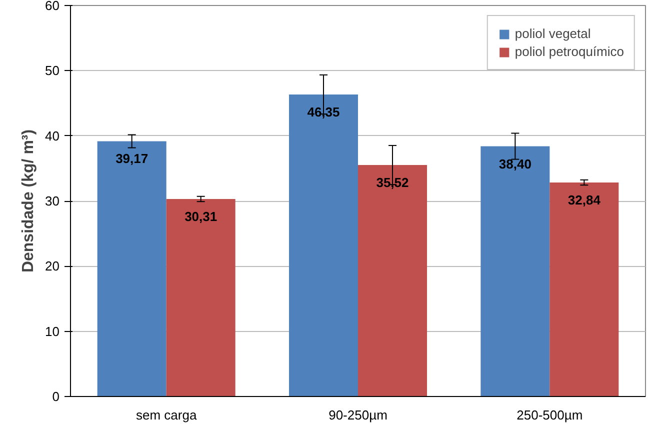 The height and width of the screenshot is (430, 657). What do you see at coordinates (52, 6) in the screenshot?
I see `y-tick-label: 60` at bounding box center [52, 6].